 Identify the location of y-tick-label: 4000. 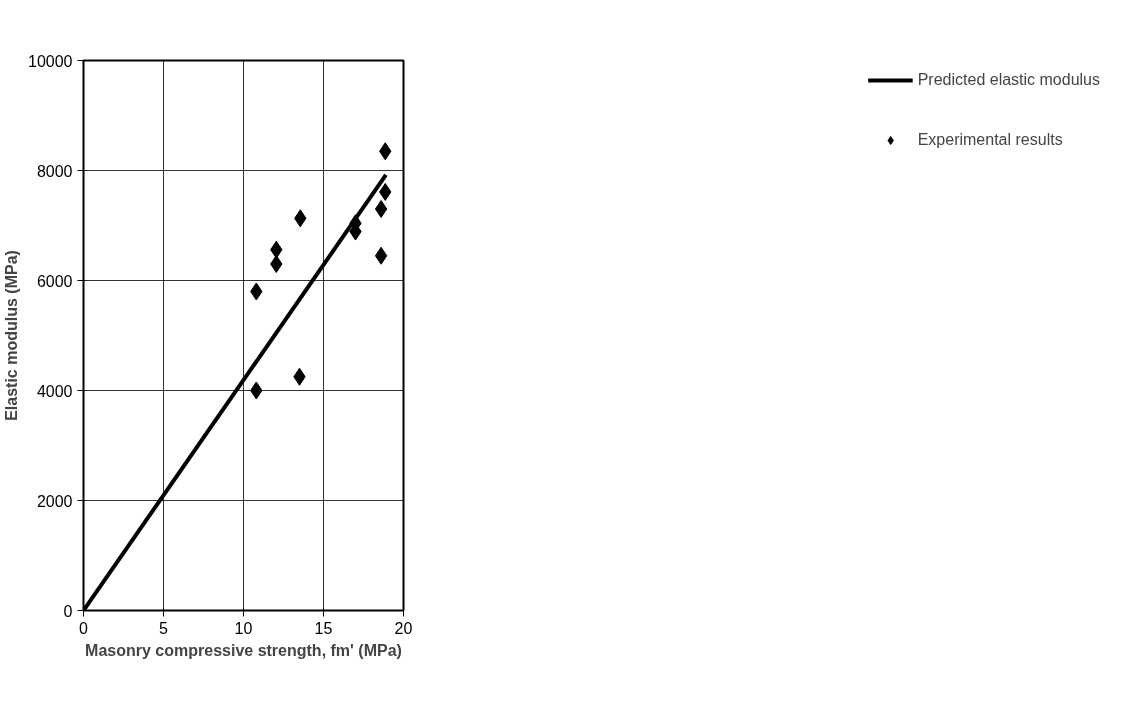
(54, 391).